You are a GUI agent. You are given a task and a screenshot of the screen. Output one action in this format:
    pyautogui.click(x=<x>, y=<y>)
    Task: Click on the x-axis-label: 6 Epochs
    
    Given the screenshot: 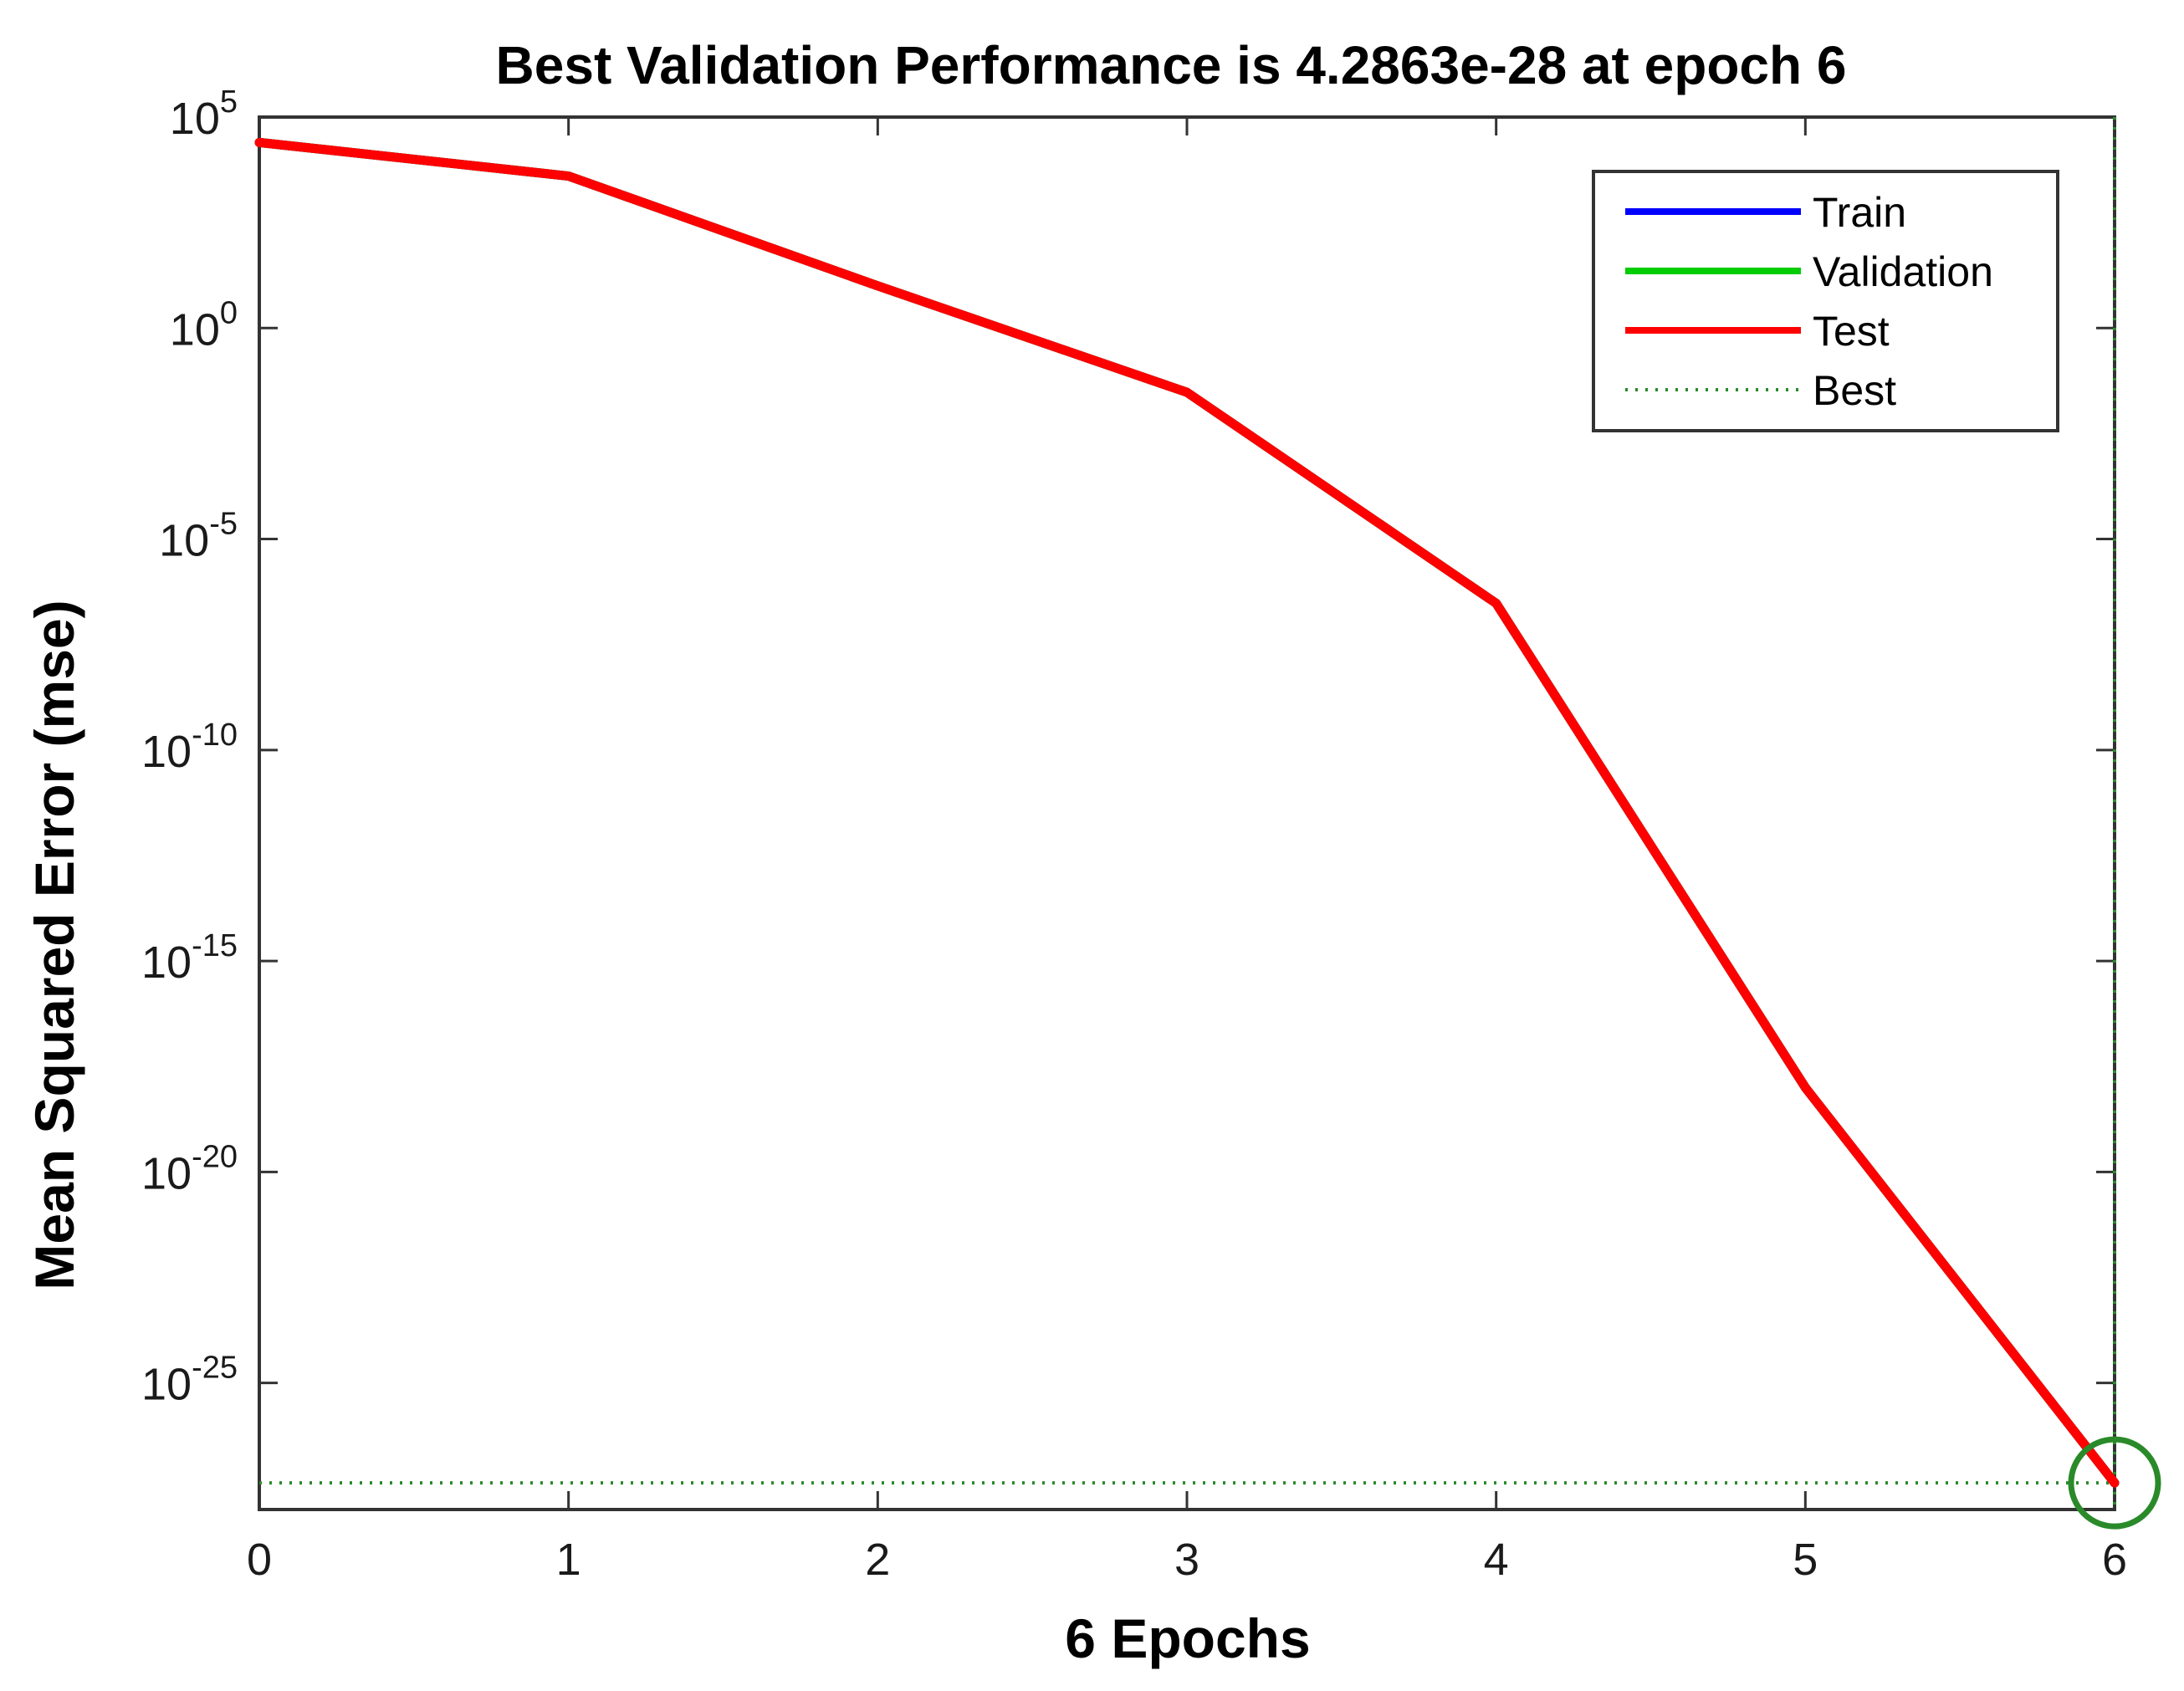 What is the action you would take?
    pyautogui.click(x=1187, y=1638)
    